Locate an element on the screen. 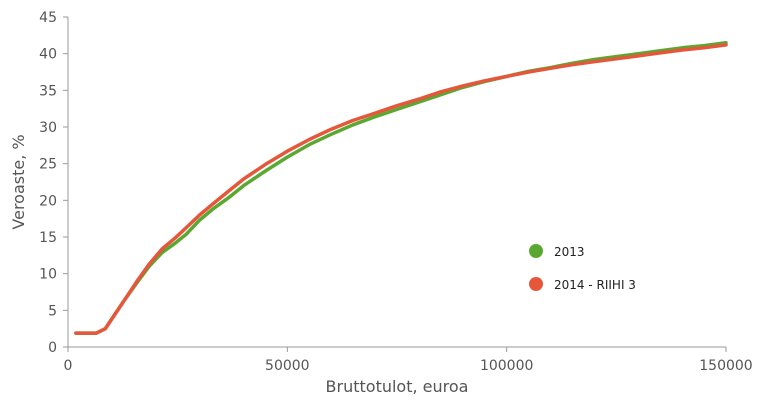 The width and height of the screenshot is (758, 400). y-tick-label: 15 is located at coordinates (48, 238).